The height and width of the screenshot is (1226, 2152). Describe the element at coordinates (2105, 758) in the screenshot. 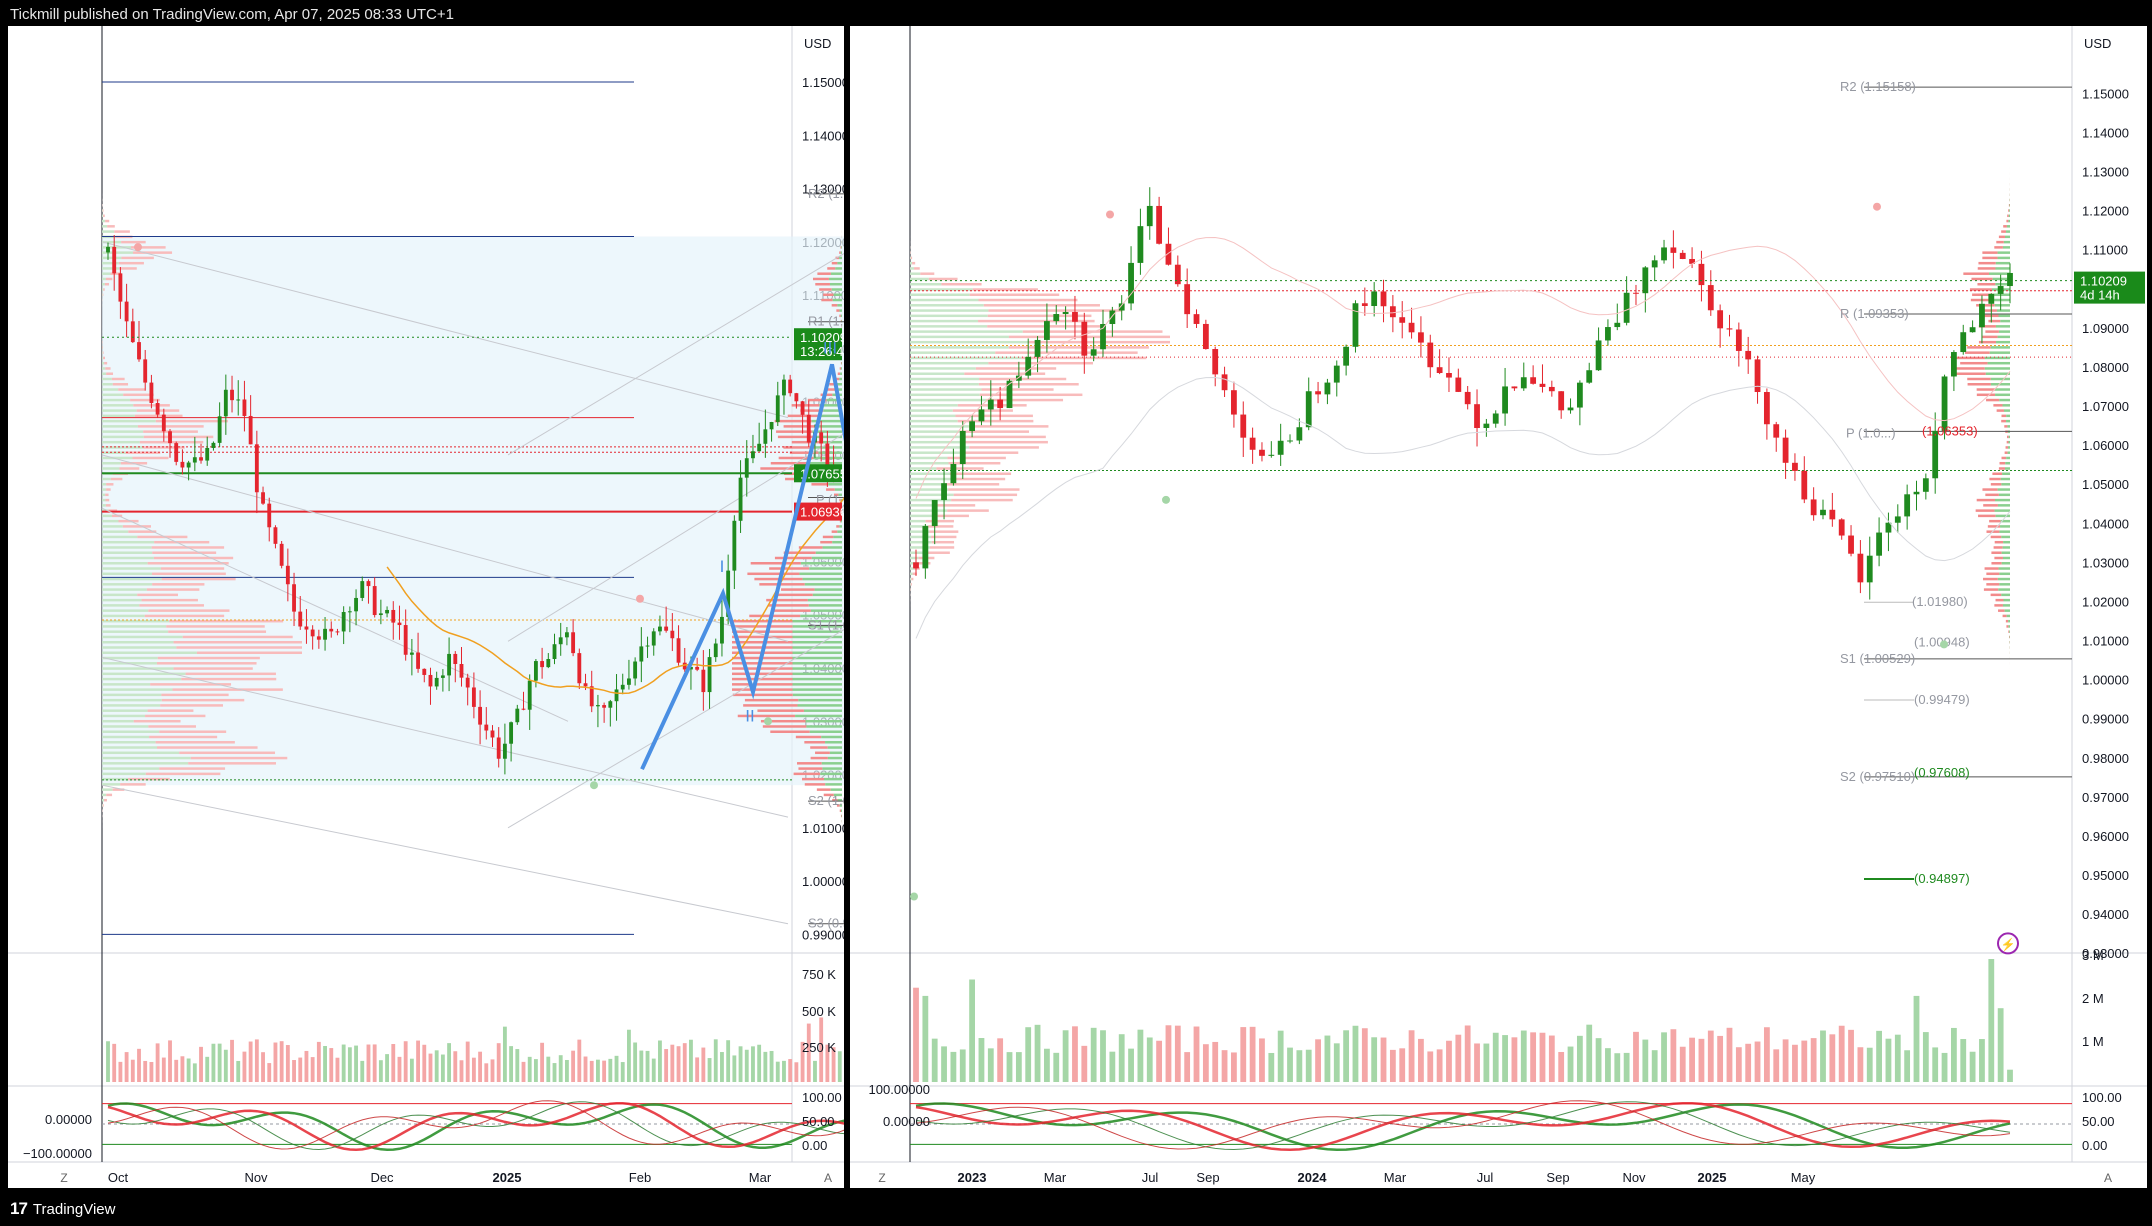

I see `price-tick-label: 0.98000` at that location.